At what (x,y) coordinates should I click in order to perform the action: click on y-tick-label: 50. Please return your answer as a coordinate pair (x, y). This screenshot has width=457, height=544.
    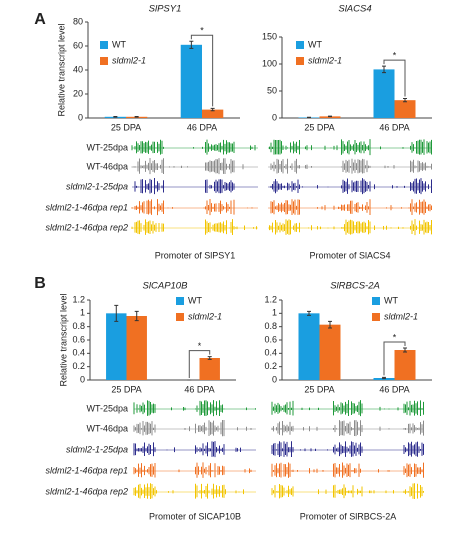
    Looking at the image, I should click on (272, 90).